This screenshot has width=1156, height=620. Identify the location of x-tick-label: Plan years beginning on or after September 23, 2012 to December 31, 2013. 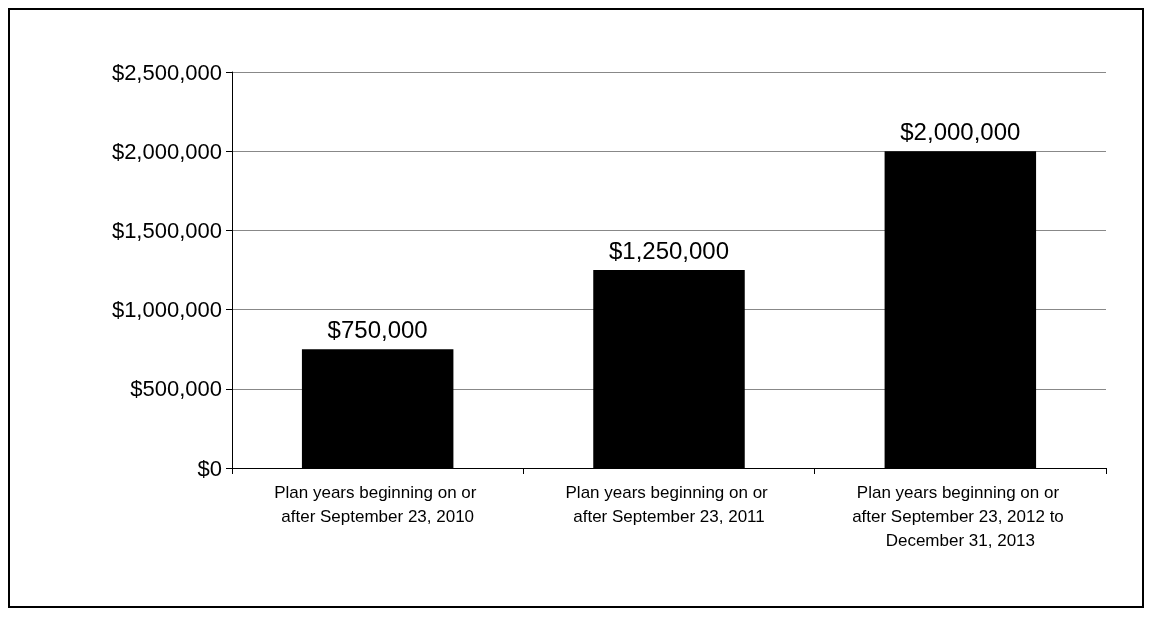
(960, 516).